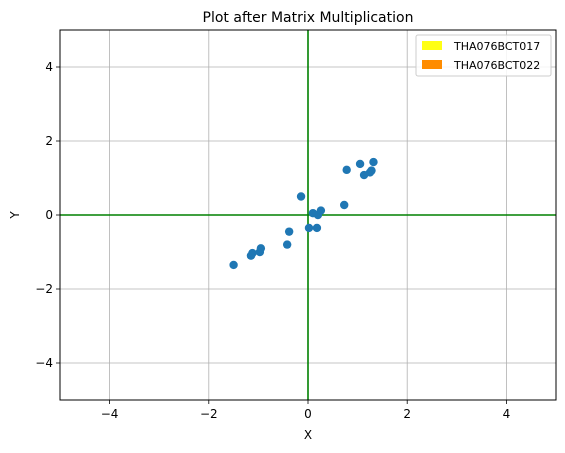 The image size is (565, 453). Describe the element at coordinates (308, 18) in the screenshot. I see `chart-title: Plot after Matrix Multiplication` at that location.